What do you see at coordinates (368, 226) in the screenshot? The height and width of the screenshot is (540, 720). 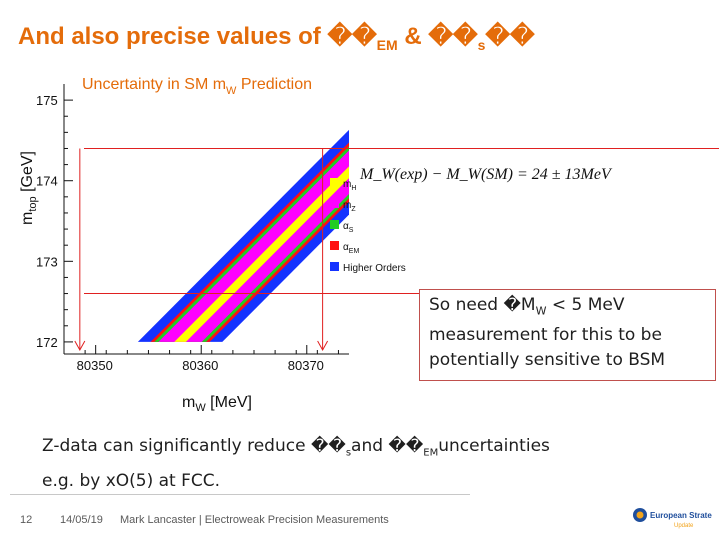 I see `chart-legend: mH mZ αS αEM Higher Orders` at bounding box center [368, 226].